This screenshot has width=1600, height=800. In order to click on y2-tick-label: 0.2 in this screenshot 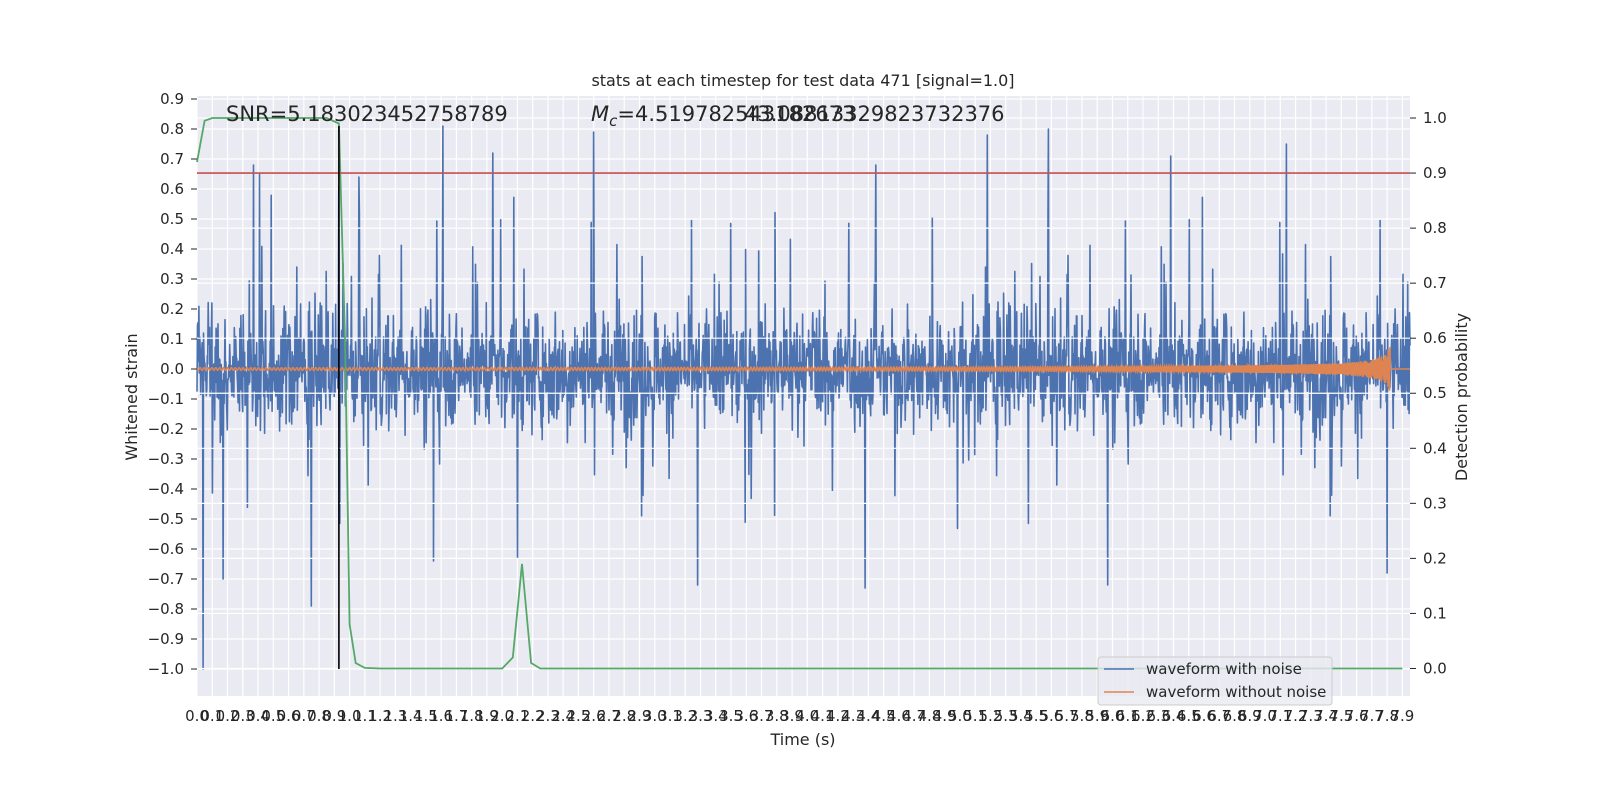, I will do `click(1435, 558)`.